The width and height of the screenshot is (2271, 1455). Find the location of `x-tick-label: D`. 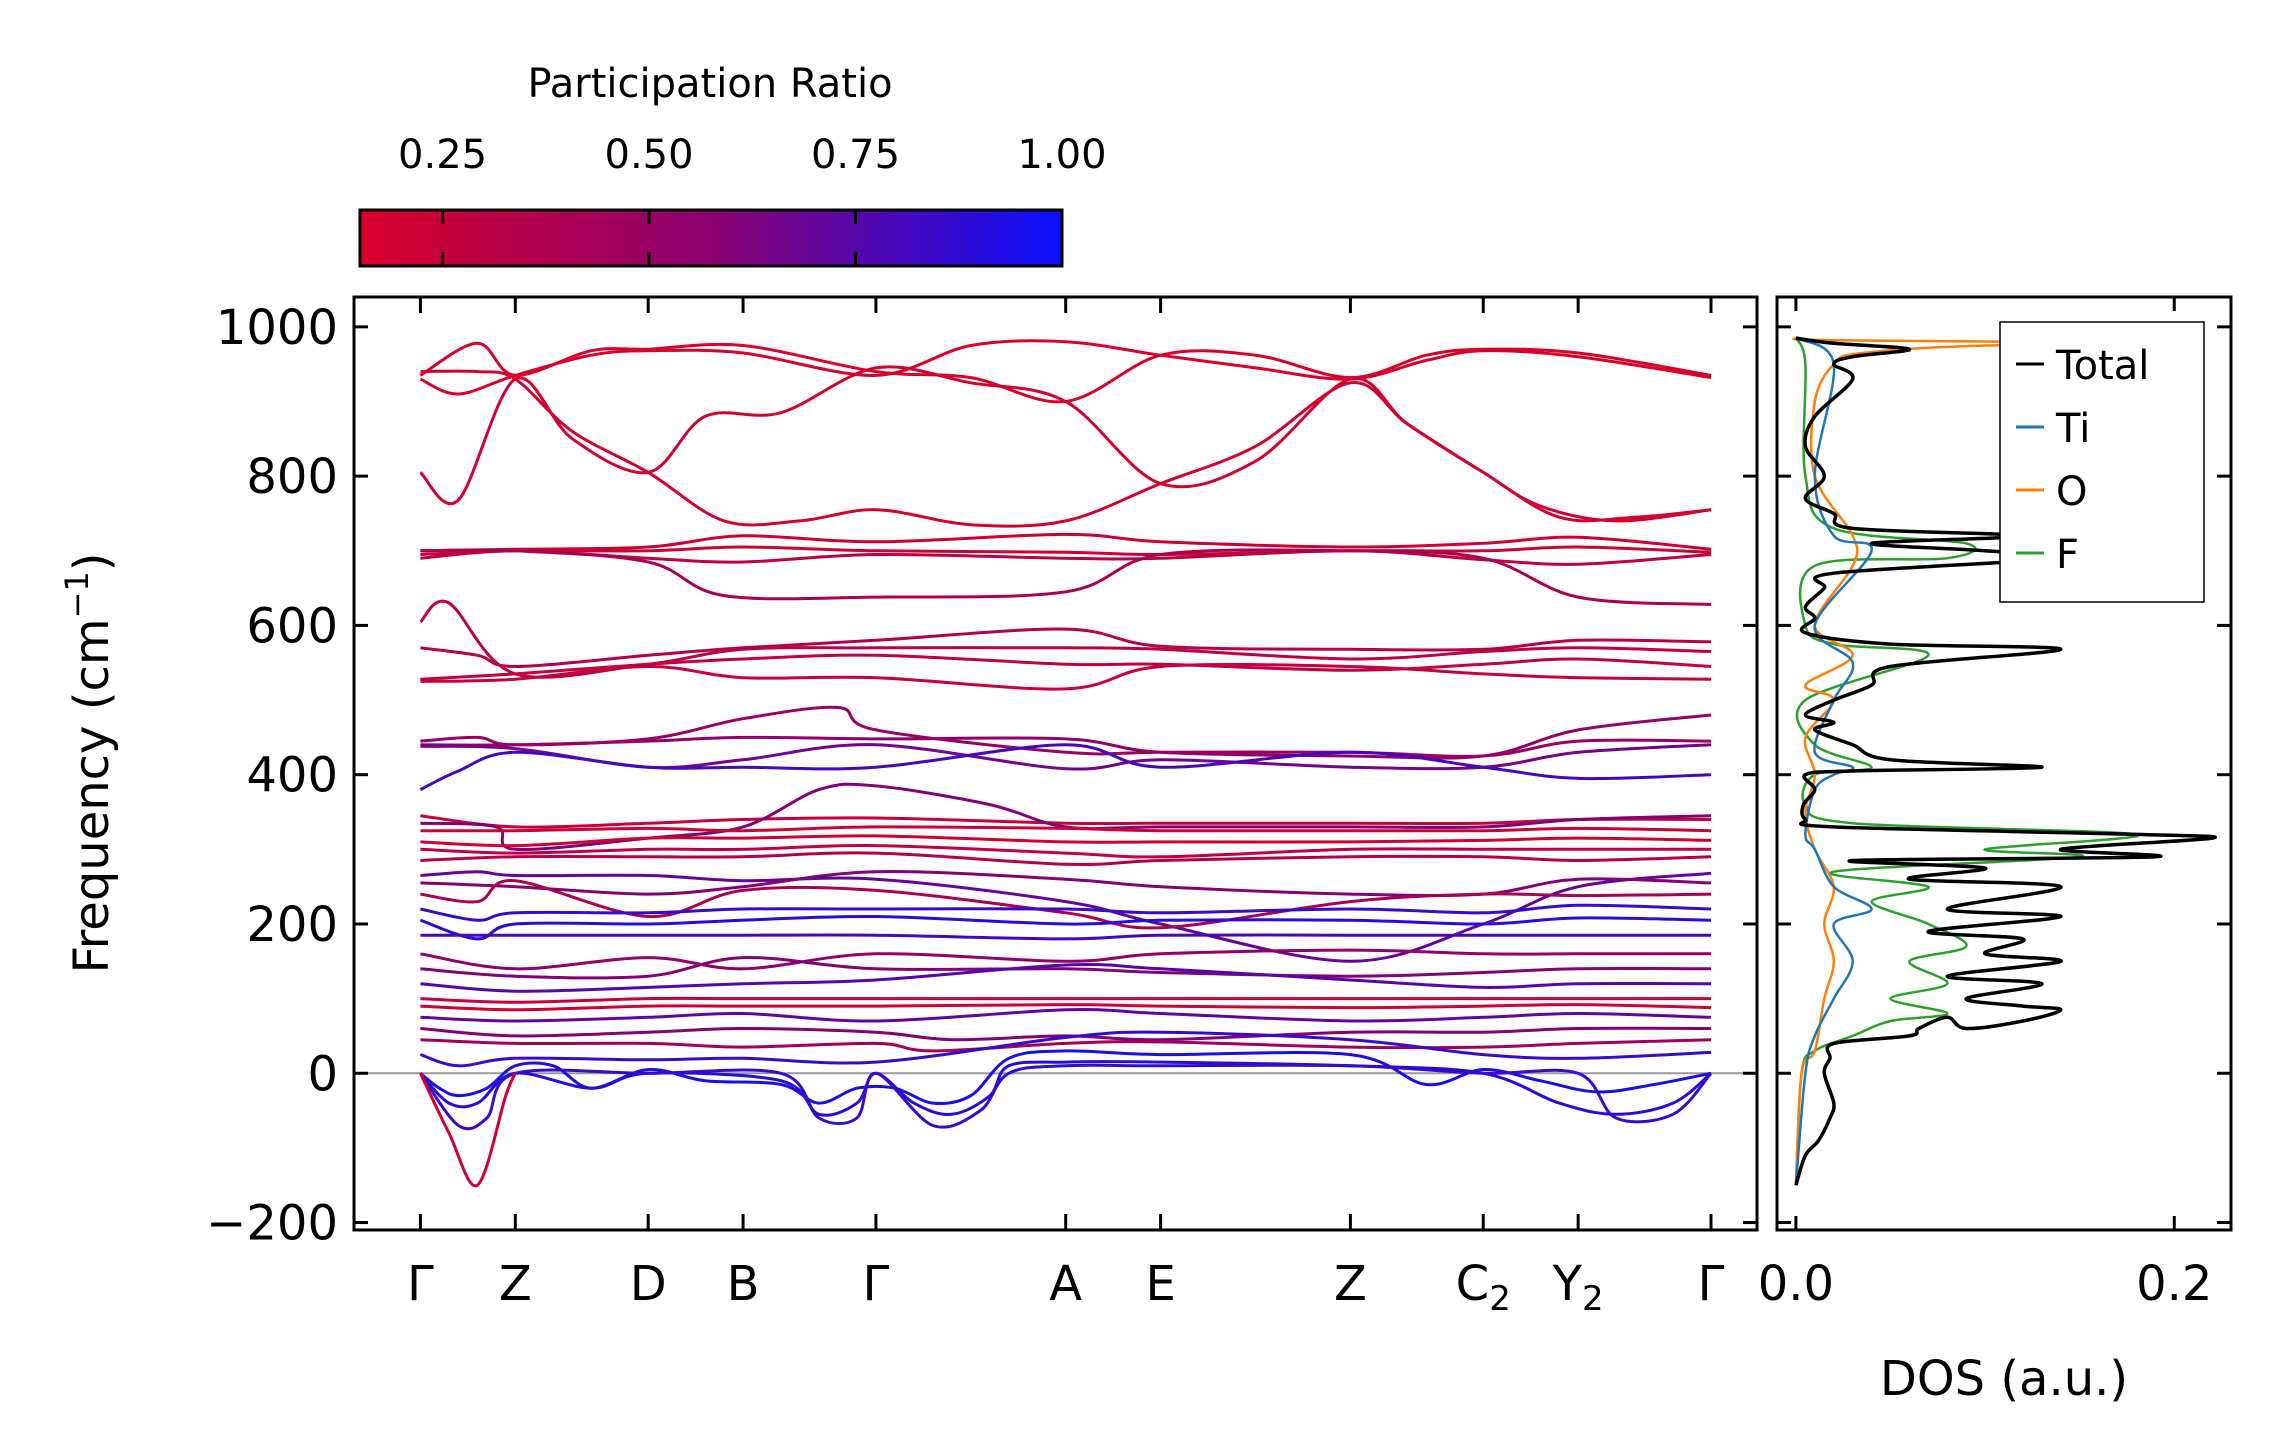

x-tick-label: D is located at coordinates (648, 1284).